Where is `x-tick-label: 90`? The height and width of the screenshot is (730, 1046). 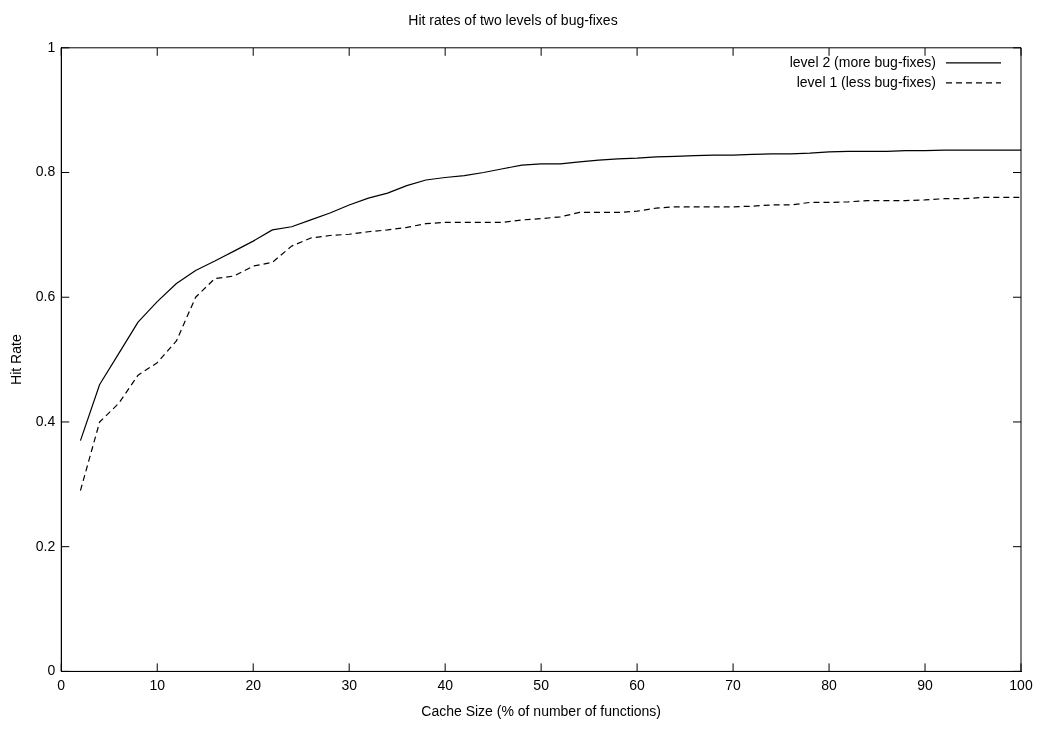
x-tick-label: 90 is located at coordinates (925, 684).